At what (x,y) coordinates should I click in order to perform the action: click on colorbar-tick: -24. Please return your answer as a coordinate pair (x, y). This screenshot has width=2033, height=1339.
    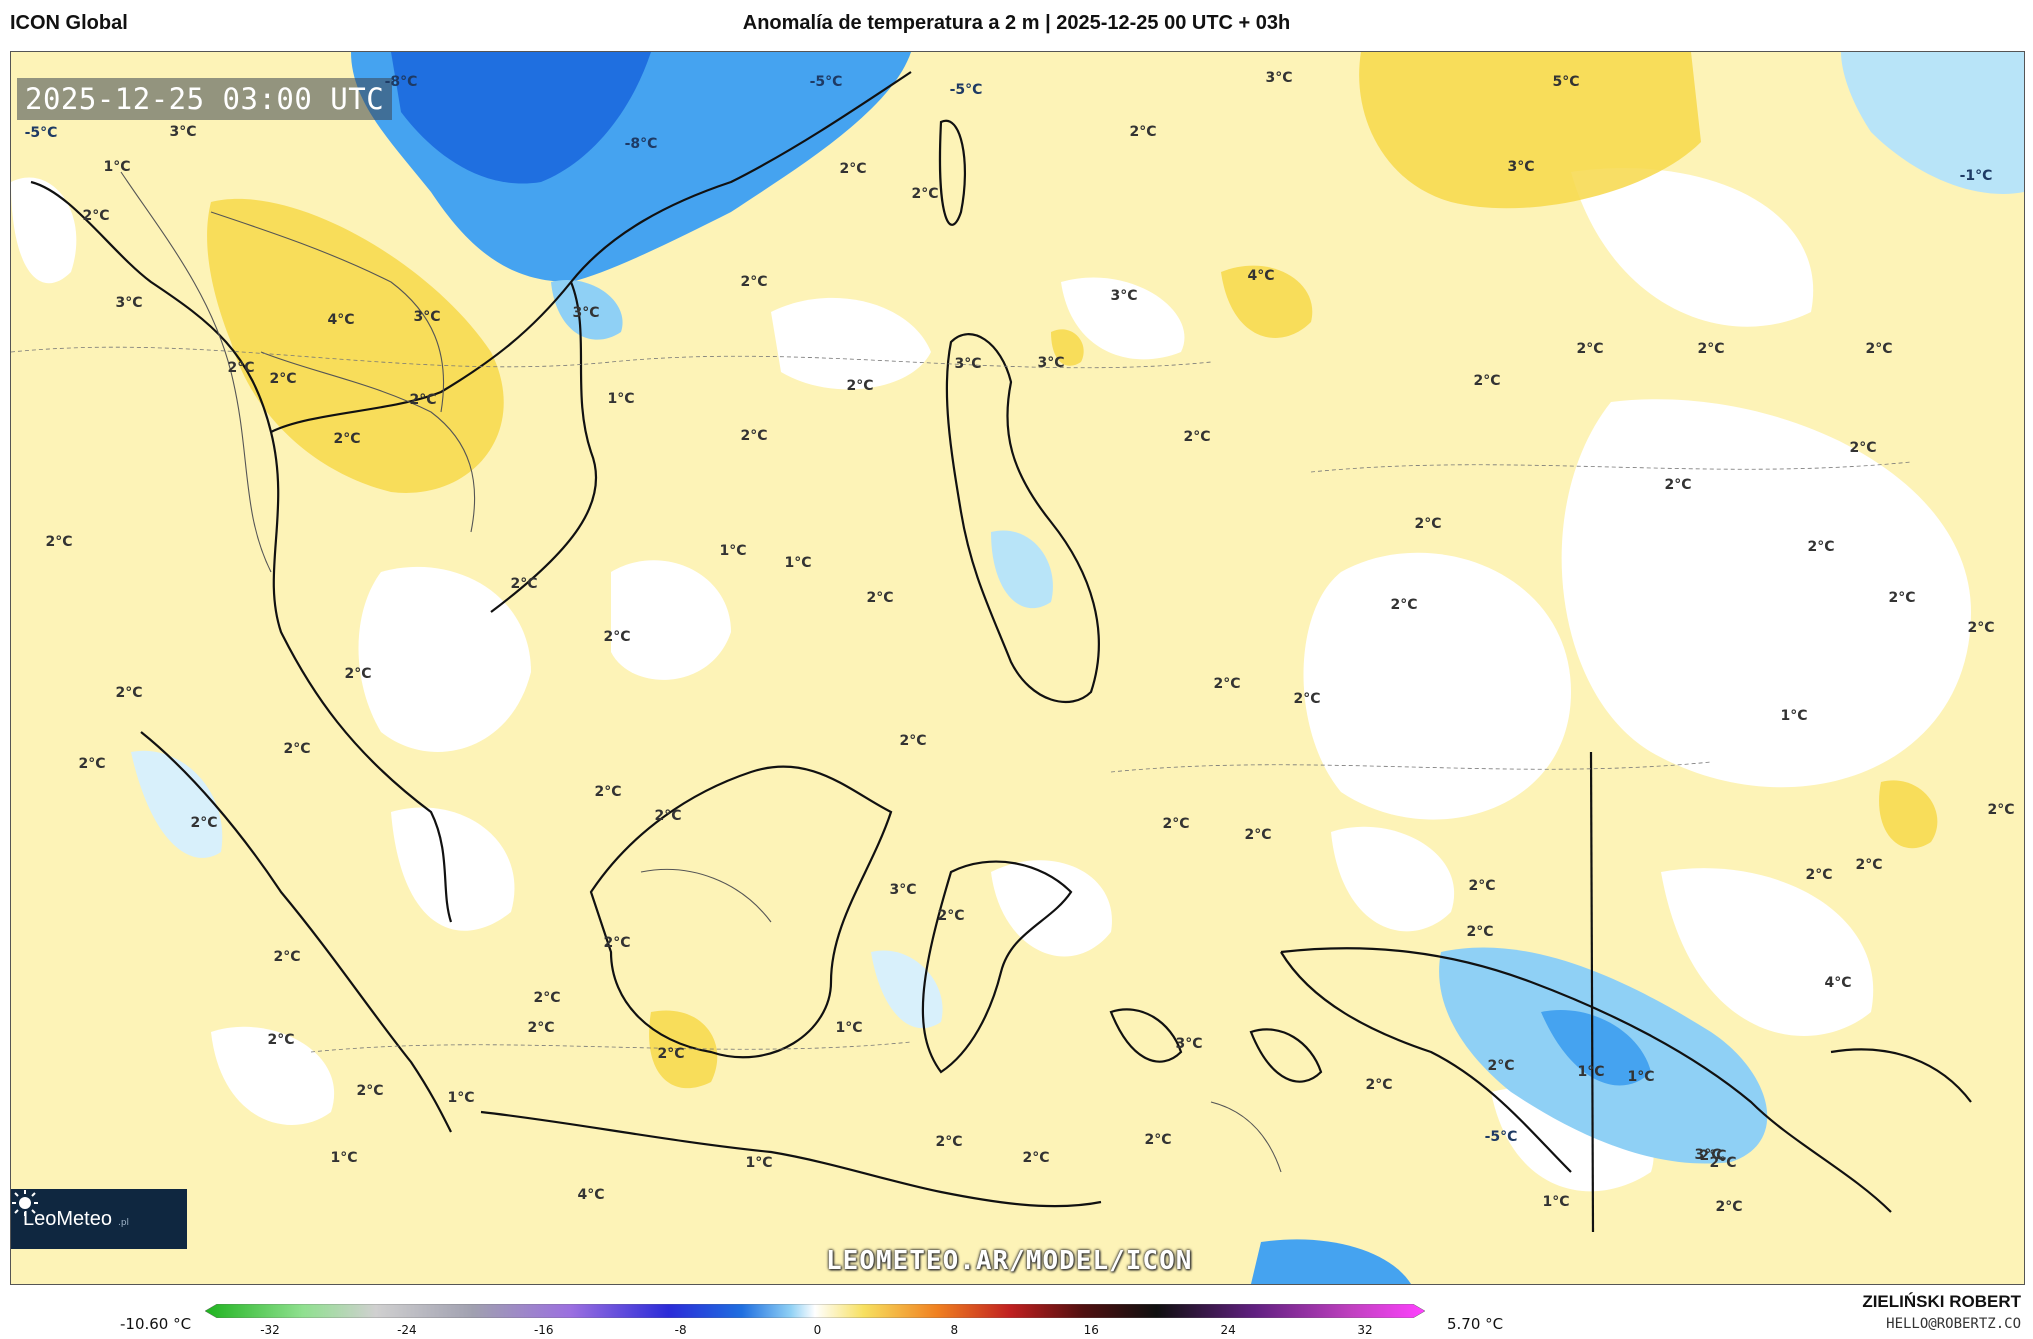
    Looking at the image, I should click on (407, 1330).